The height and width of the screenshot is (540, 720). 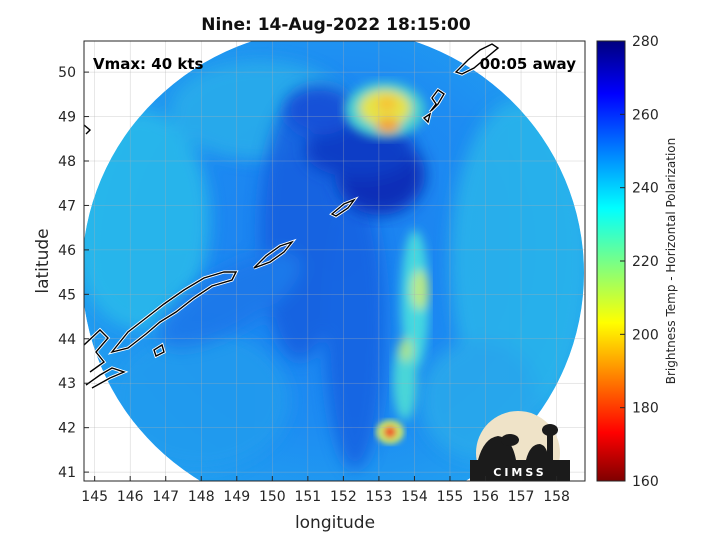 I want to click on colorbar-ticks: 160 180 200 220 240 260 280, so click(x=639, y=262).